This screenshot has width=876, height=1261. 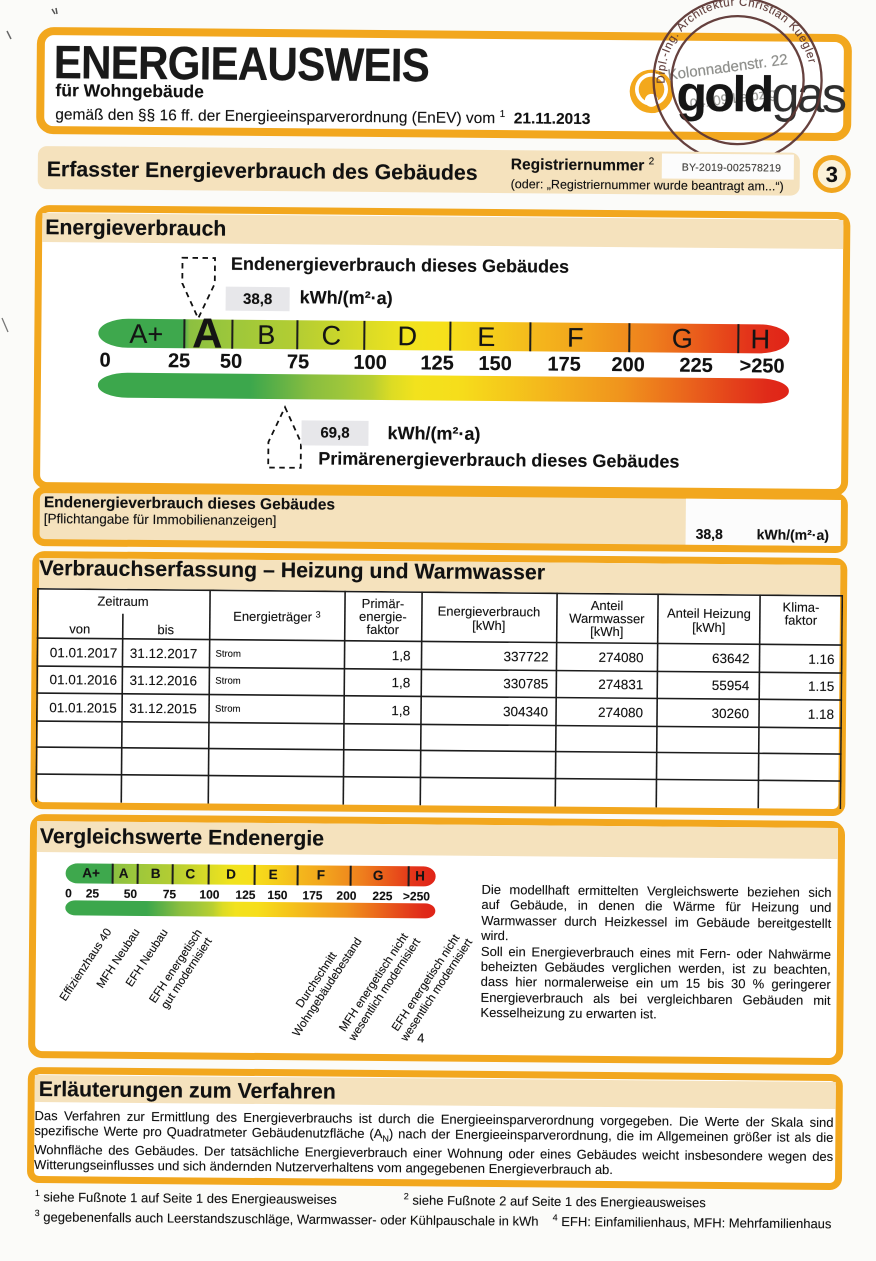 What do you see at coordinates (122, 601) in the screenshot?
I see `svg-text: Zeitraum` at bounding box center [122, 601].